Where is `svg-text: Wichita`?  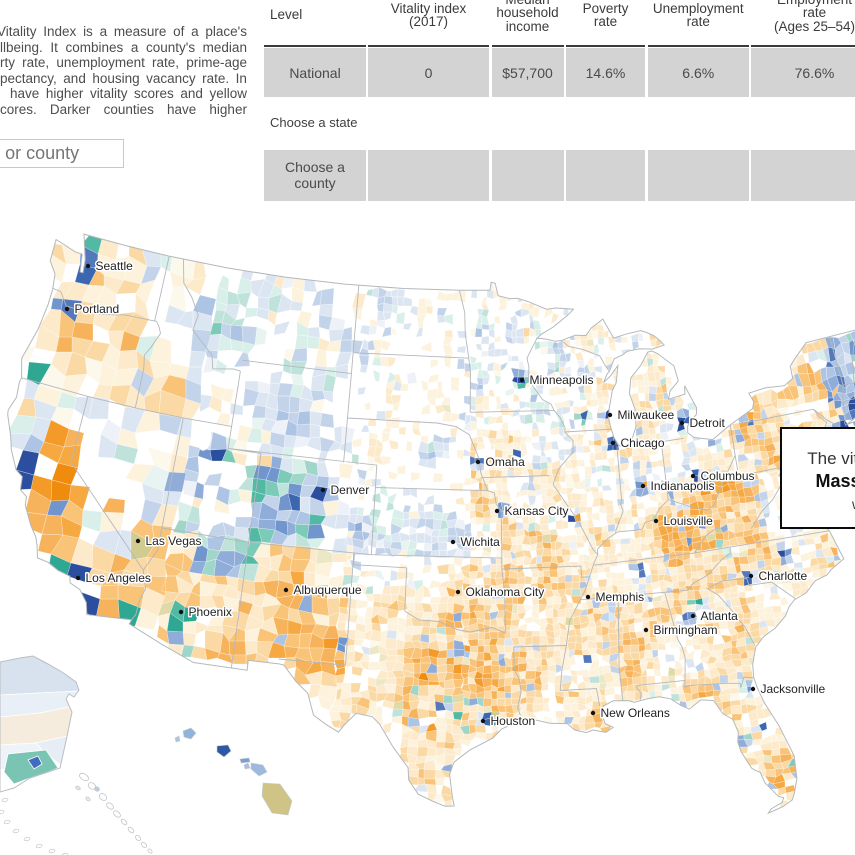 svg-text: Wichita is located at coordinates (481, 542).